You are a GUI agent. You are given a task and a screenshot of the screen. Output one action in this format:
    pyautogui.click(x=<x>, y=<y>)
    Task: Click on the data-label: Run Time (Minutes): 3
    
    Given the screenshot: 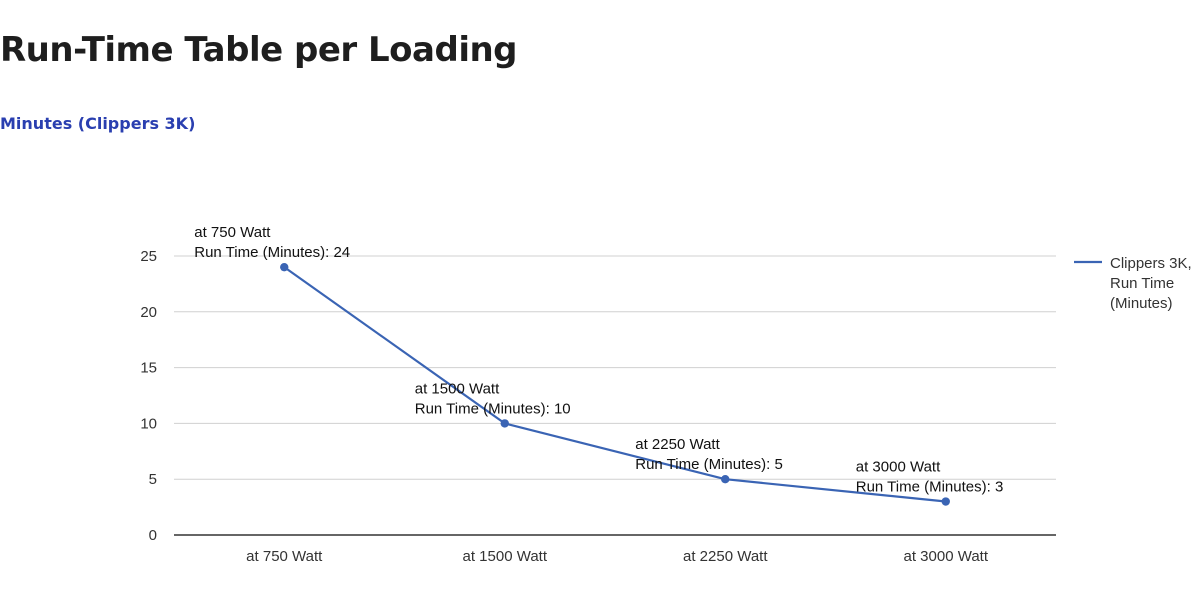 What is the action you would take?
    pyautogui.click(x=930, y=487)
    